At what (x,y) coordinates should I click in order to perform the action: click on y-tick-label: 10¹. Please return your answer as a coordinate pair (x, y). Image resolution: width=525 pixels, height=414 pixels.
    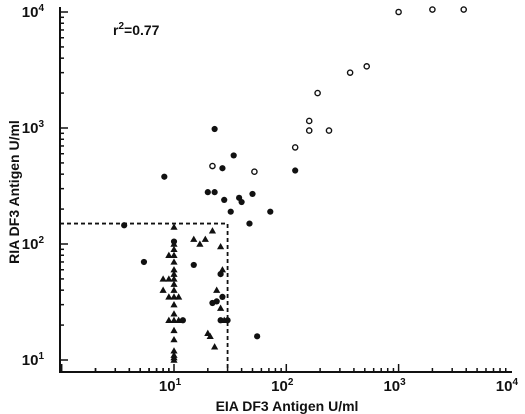
    Looking at the image, I should click on (33, 360).